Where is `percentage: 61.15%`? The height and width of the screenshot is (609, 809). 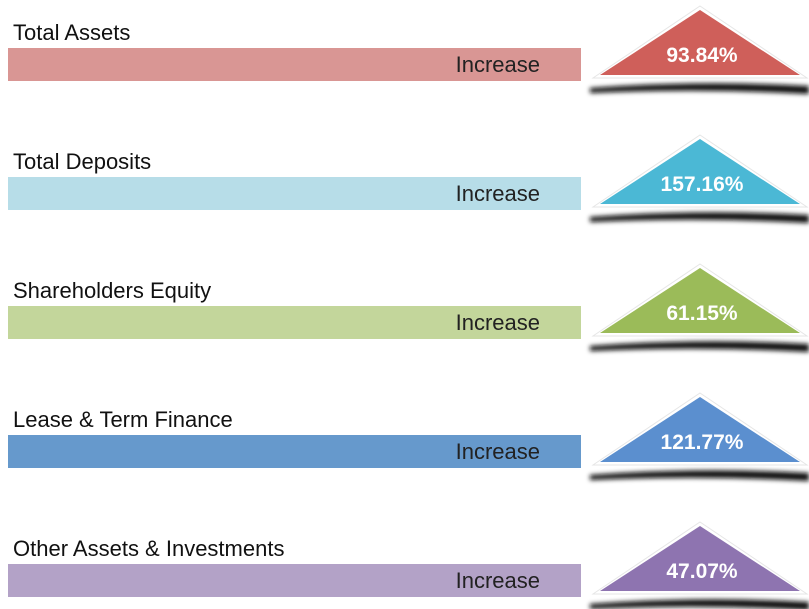
percentage: 61.15% is located at coordinates (702, 313).